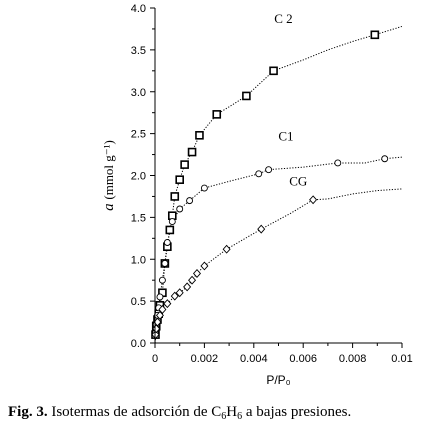 The width and height of the screenshot is (446, 434). I want to click on y-tick-label: 3.0, so click(138, 93).